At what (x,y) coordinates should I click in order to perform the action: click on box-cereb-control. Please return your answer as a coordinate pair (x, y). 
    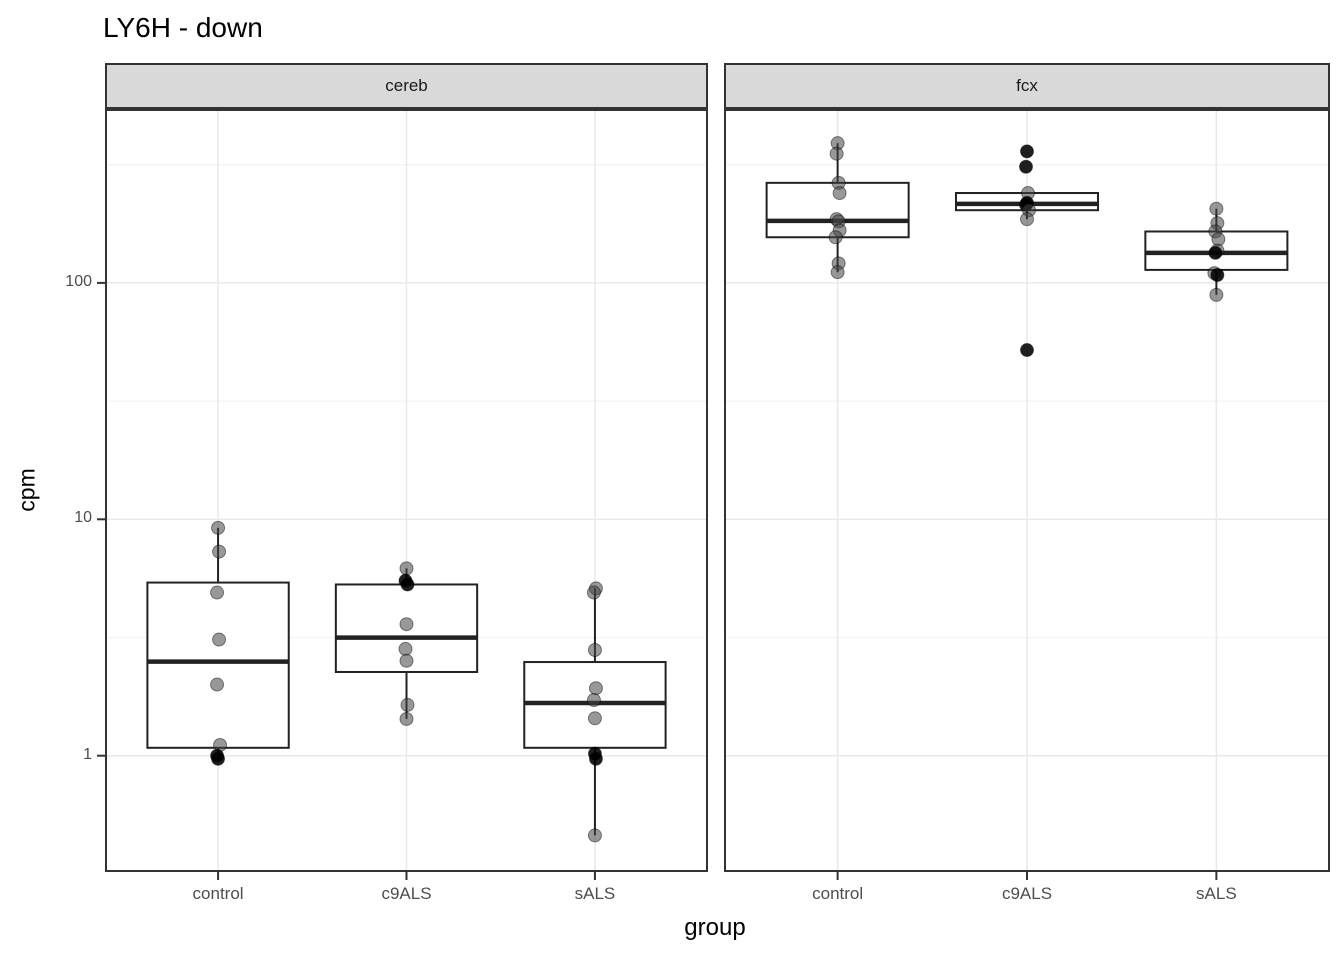
    Looking at the image, I should click on (218, 665).